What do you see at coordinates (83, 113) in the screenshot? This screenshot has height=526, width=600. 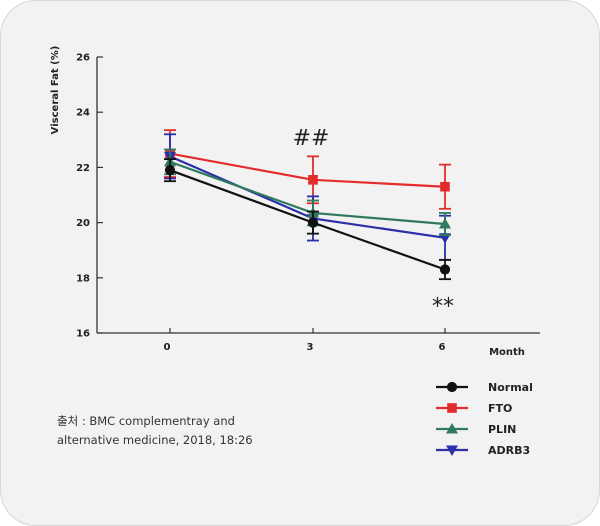 I see `y-tick-label: 24` at bounding box center [83, 113].